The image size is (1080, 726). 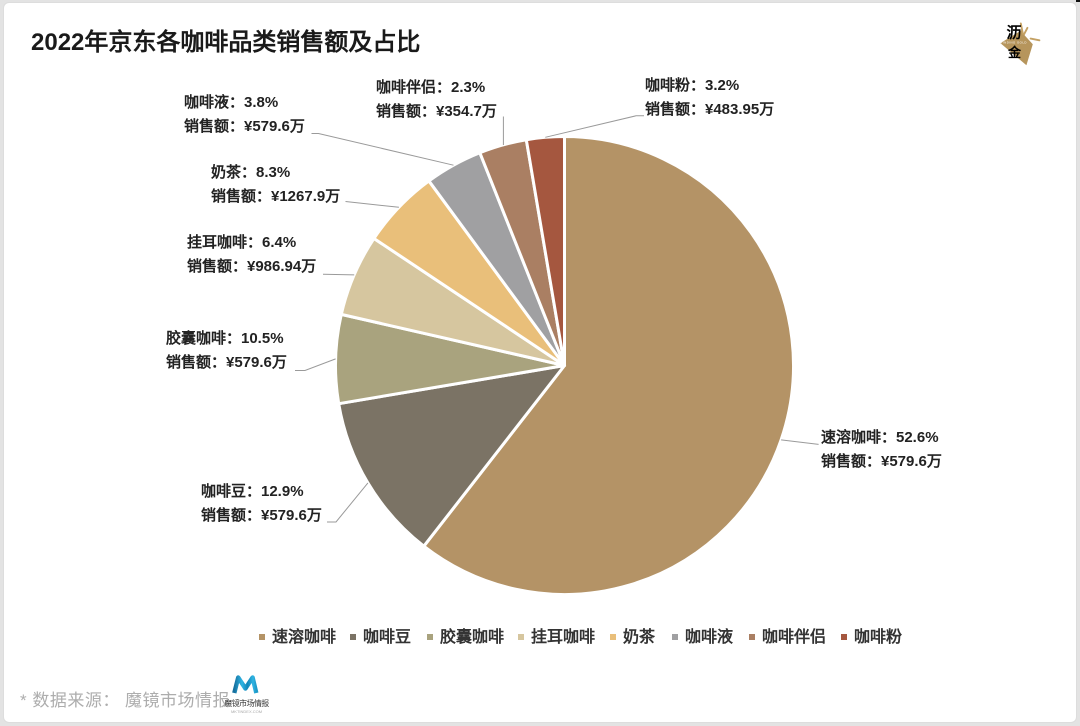 I want to click on svg-text: 沥, so click(x=1013, y=33).